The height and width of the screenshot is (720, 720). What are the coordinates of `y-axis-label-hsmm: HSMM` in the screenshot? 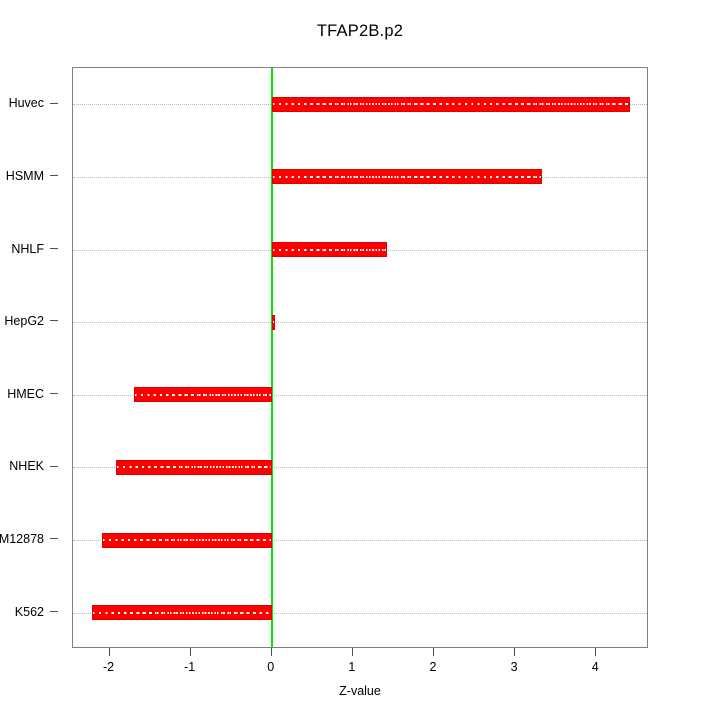 It's located at (24, 175).